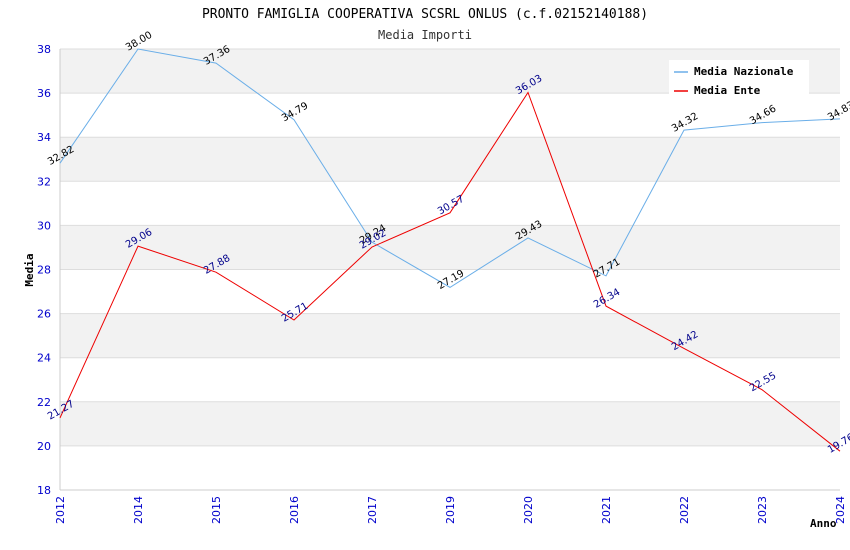 Image resolution: width=850 pixels, height=550 pixels. Describe the element at coordinates (44, 490) in the screenshot. I see `y-tick-label: 18` at that location.